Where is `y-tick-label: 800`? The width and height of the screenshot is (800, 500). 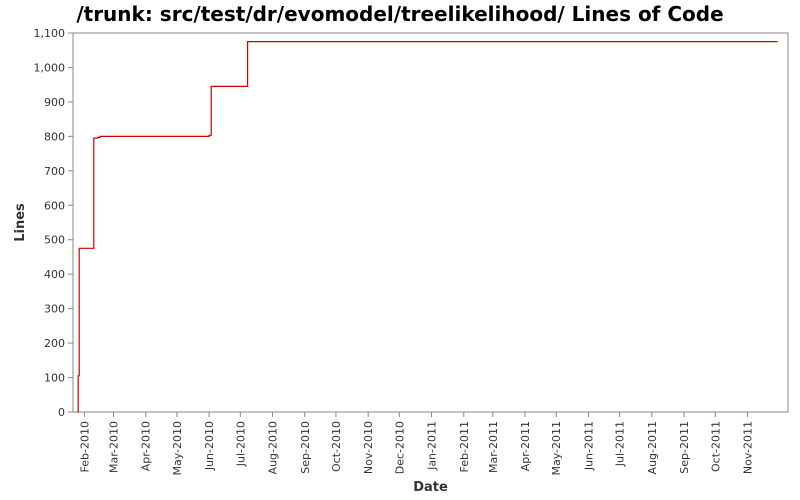 y-tick-label: 800 is located at coordinates (54, 136).